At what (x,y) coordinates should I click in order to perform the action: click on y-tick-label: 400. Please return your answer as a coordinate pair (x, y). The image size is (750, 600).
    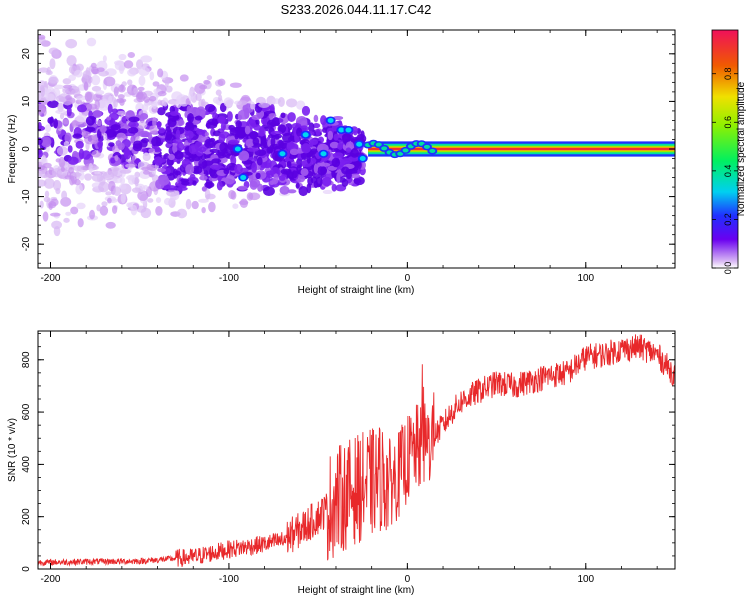
    Looking at the image, I should click on (26, 464).